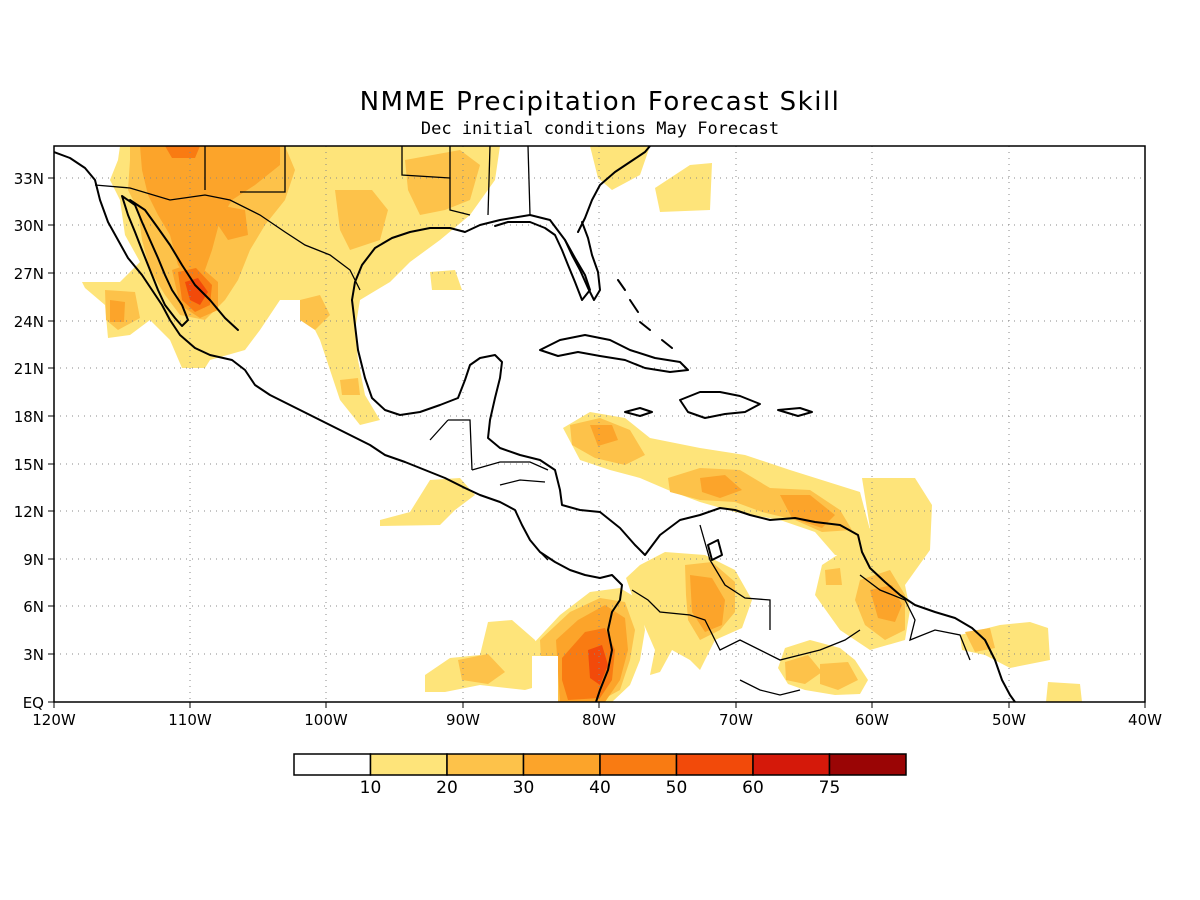 The height and width of the screenshot is (900, 1200). I want to click on lat-label: 30N, so click(29, 226).